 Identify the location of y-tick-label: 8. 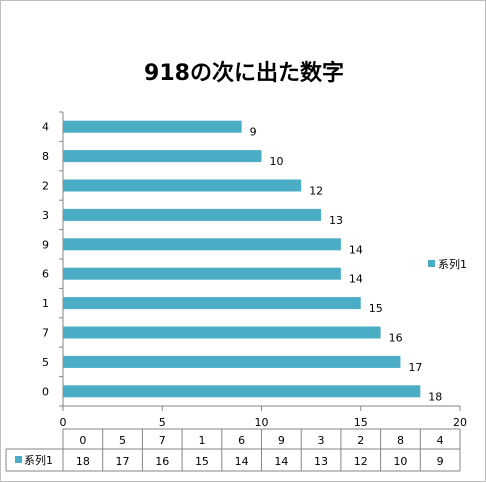
(45, 156).